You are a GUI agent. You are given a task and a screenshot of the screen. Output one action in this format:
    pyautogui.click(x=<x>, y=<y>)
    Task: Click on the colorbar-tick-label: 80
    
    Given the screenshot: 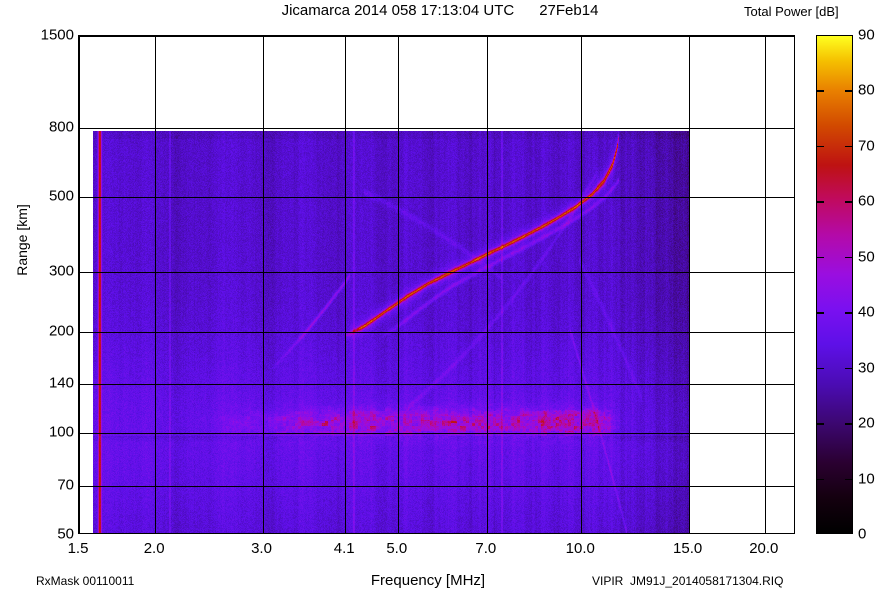 What is the action you would take?
    pyautogui.click(x=866, y=90)
    